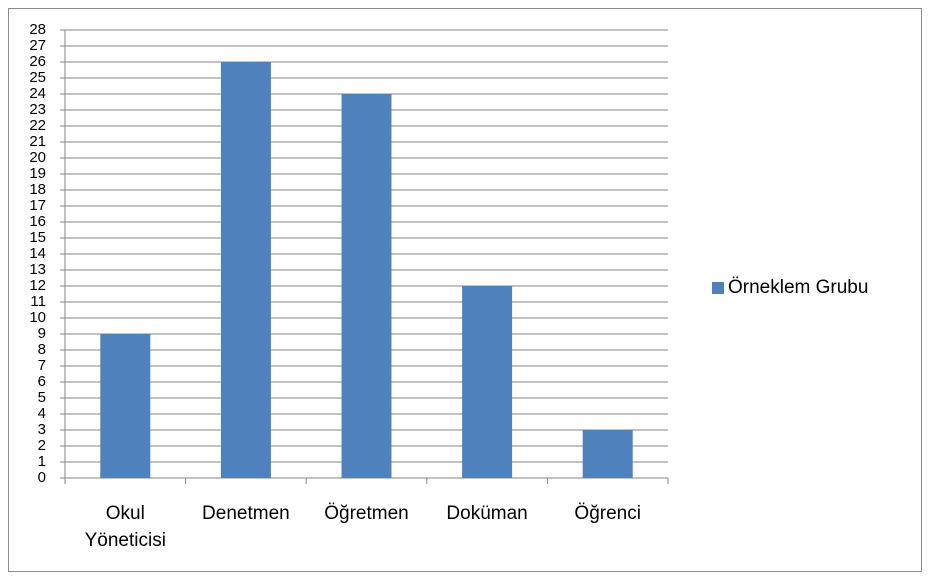 This screenshot has height=580, width=930. What do you see at coordinates (37, 61) in the screenshot?
I see `y-tick-label: 26` at bounding box center [37, 61].